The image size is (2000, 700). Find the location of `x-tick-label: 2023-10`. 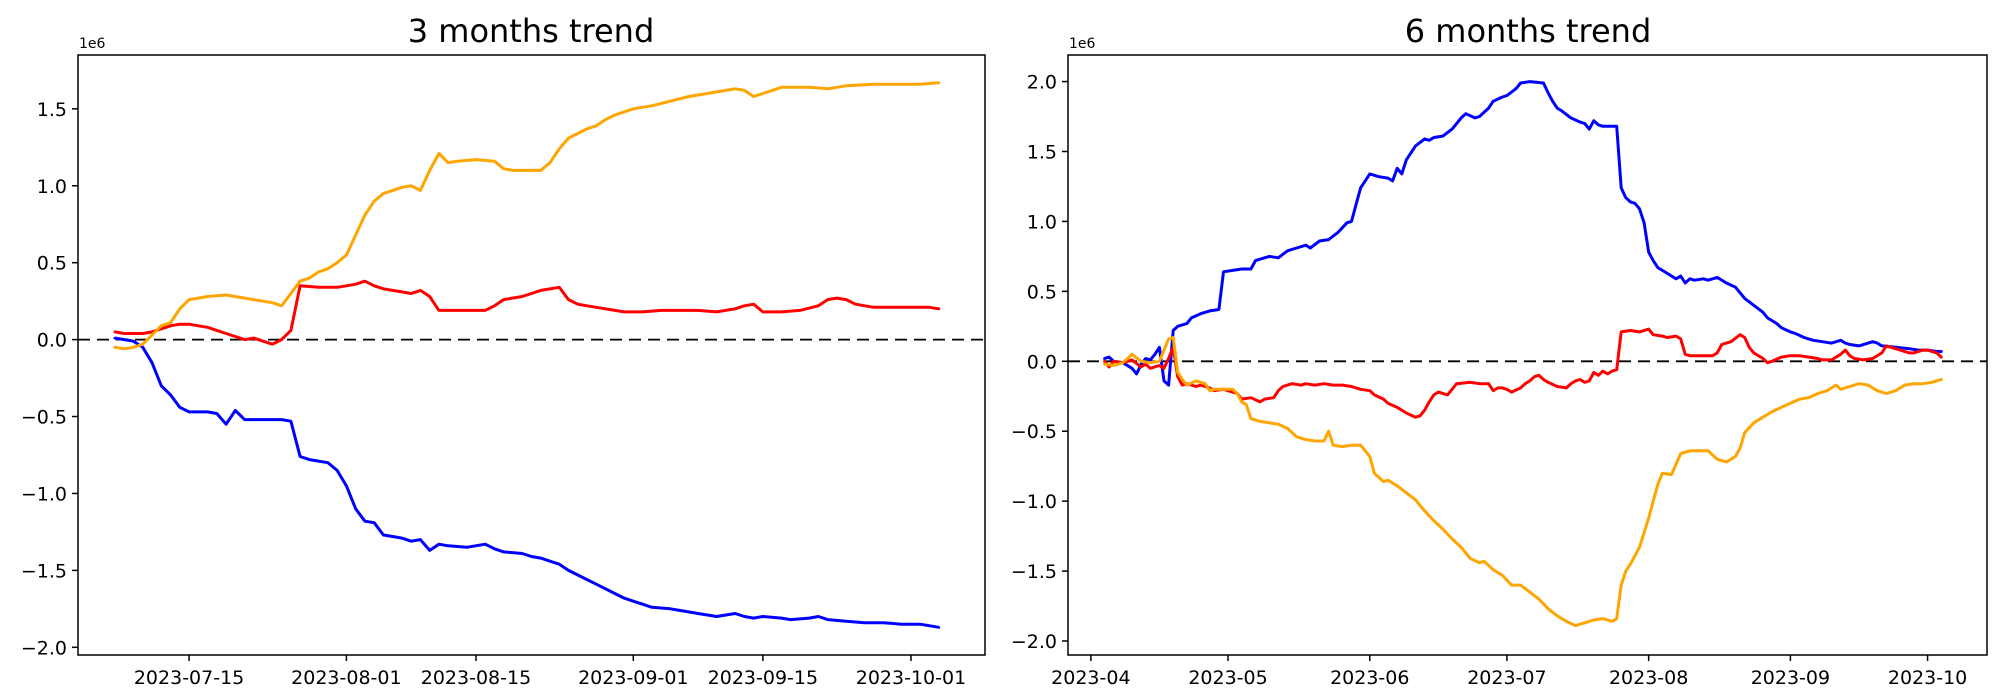

x-tick-label: 2023-10 is located at coordinates (1927, 678).